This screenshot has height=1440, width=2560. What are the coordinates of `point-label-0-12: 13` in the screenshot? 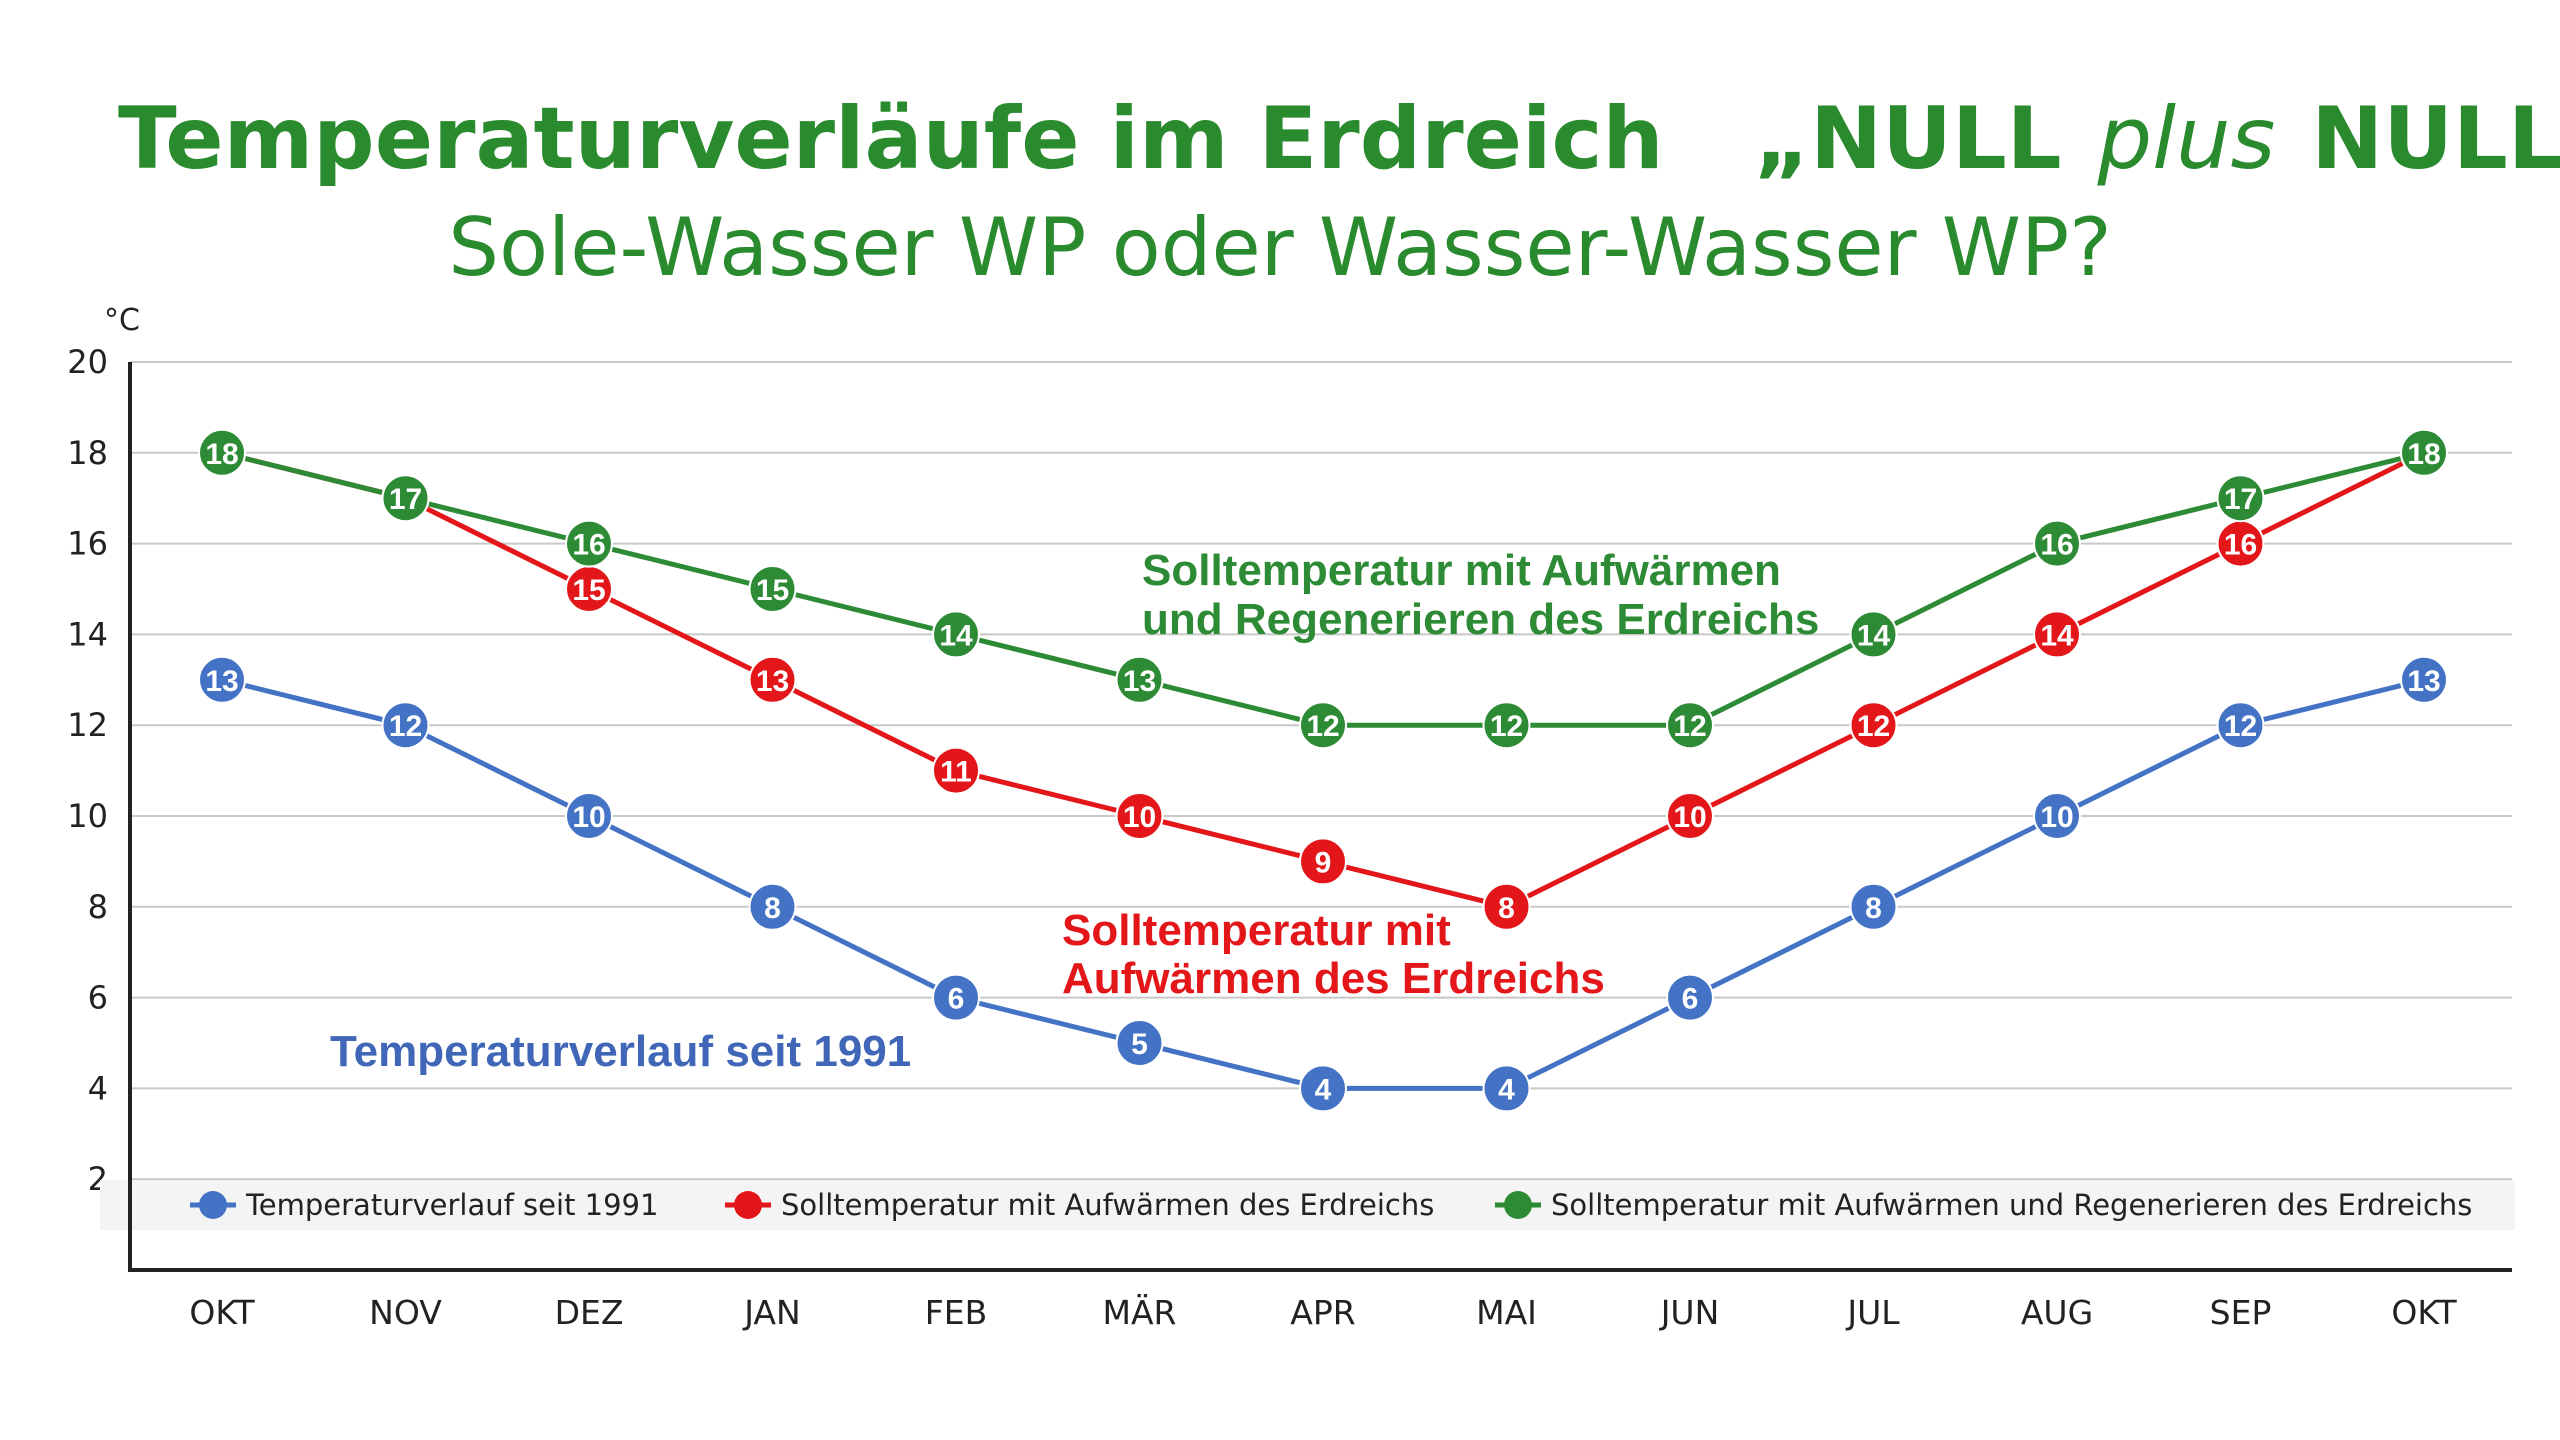 It's located at (2423, 681).